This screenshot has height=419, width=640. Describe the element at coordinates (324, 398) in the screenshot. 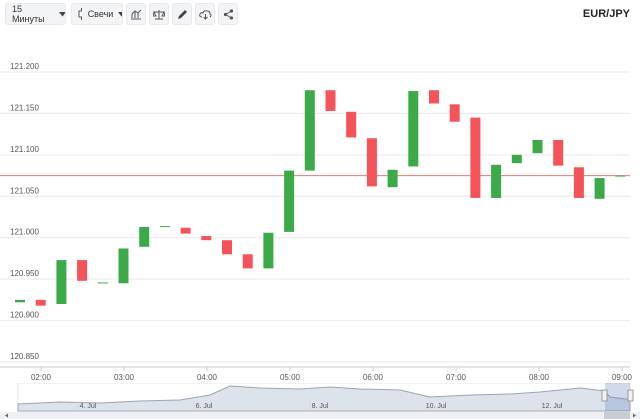

I see `navigator-series` at that location.